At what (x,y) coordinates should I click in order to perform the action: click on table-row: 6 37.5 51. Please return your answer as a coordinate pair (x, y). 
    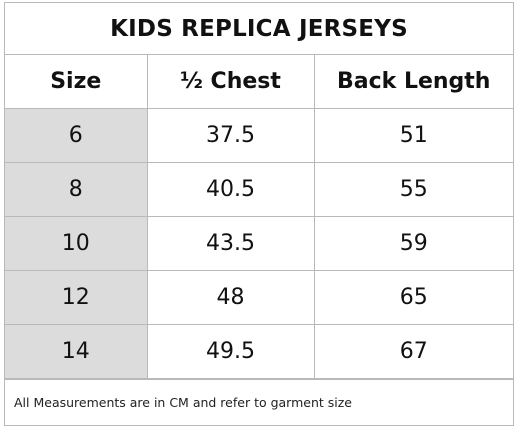
    Looking at the image, I should click on (259, 135).